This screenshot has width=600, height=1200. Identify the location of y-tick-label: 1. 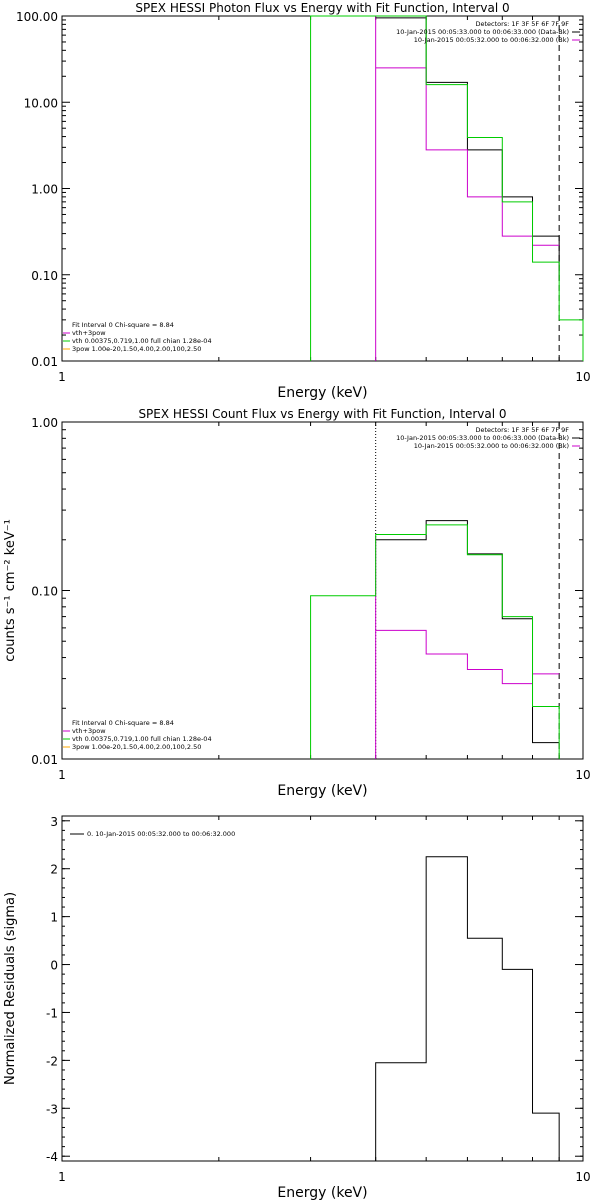
(54, 918).